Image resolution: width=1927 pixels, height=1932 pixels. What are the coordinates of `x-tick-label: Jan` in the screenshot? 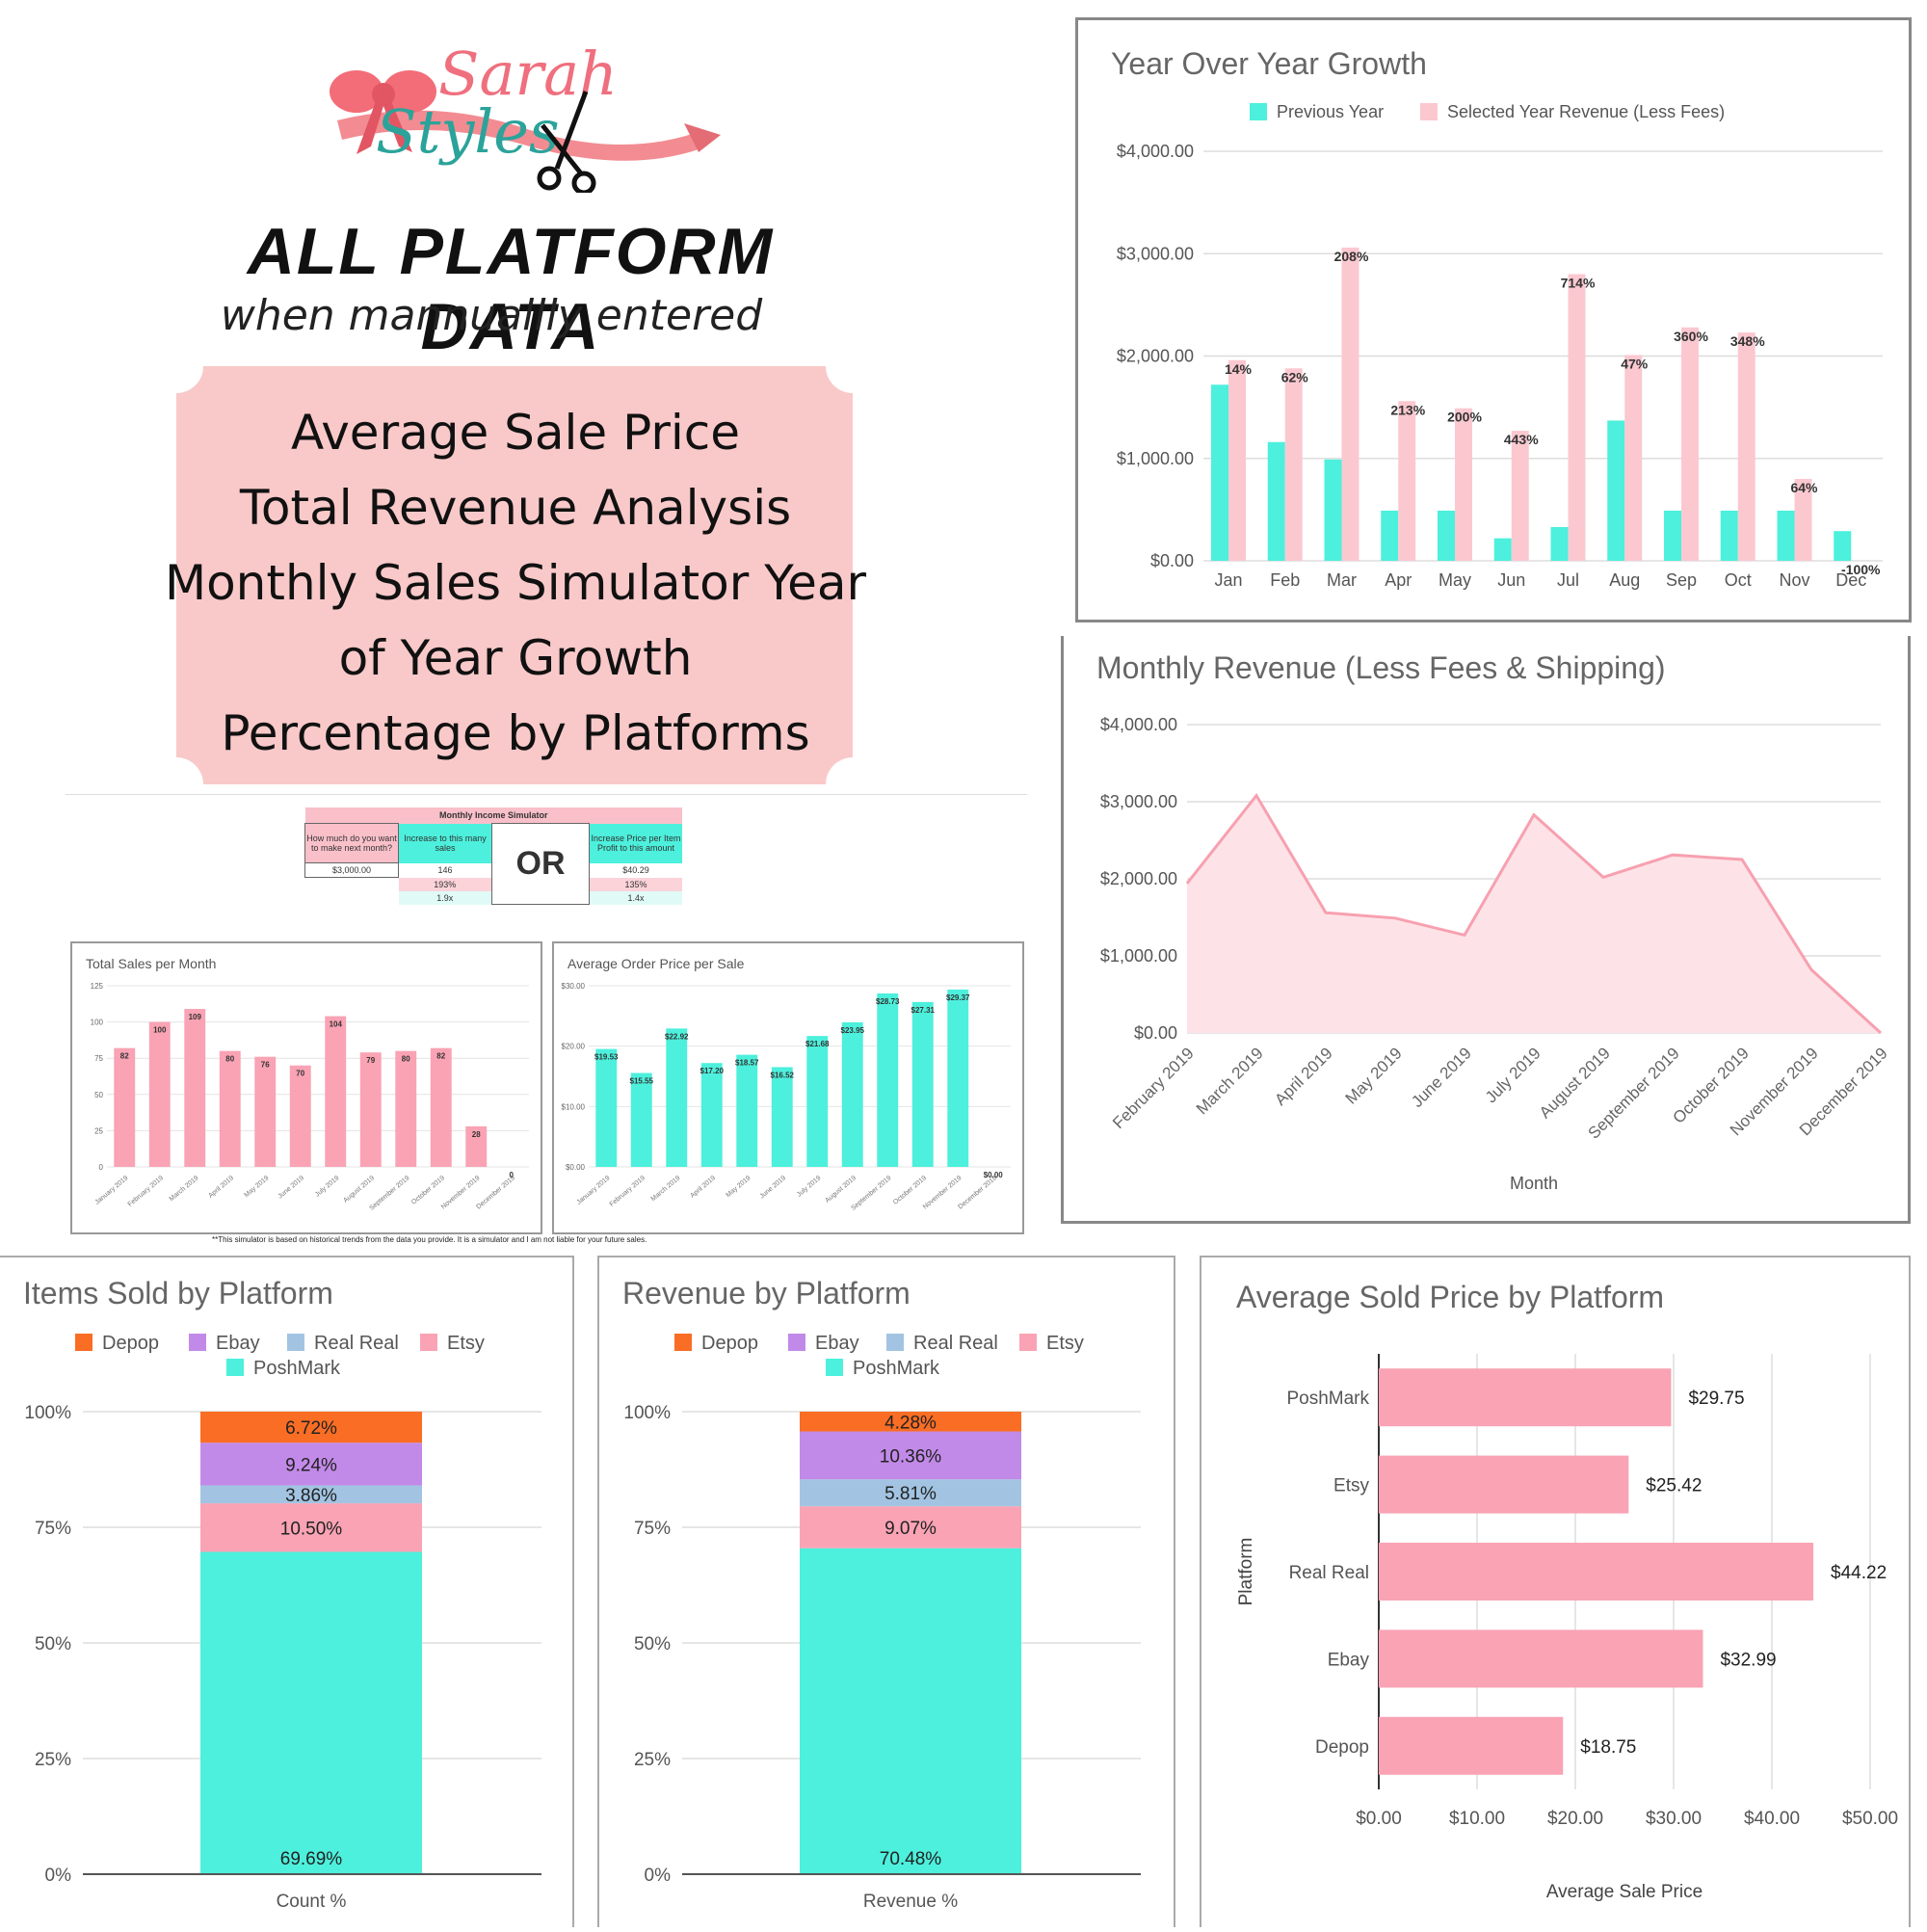 It's located at (1228, 580).